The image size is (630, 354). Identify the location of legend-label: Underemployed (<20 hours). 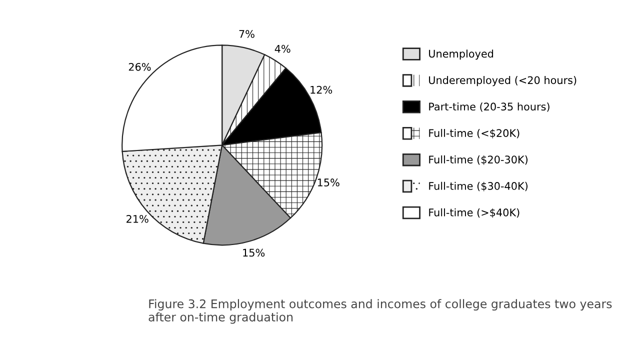
(502, 81).